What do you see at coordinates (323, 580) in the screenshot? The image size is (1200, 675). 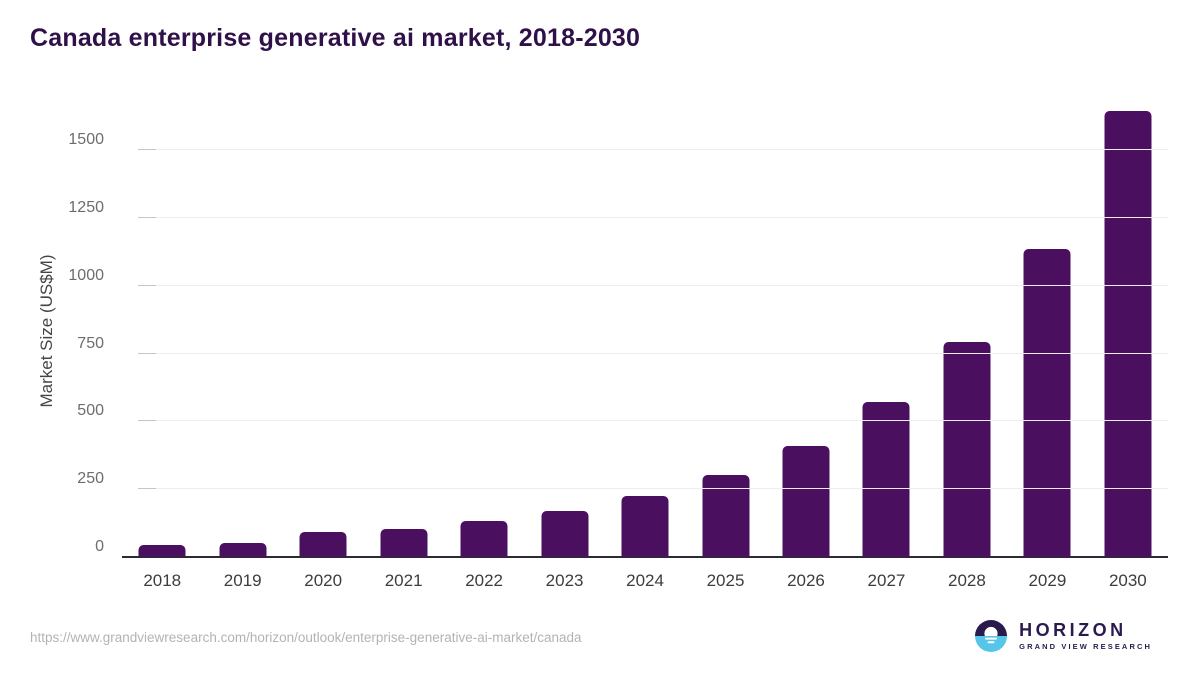 I see `x-tick-label-2020: 2020` at bounding box center [323, 580].